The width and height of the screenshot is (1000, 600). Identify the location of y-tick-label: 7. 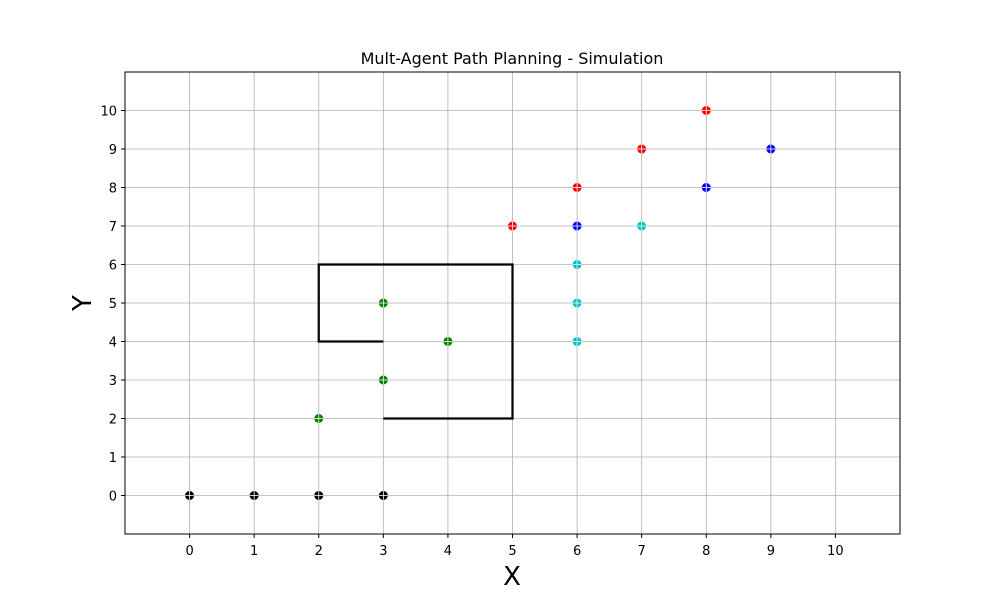
(113, 227).